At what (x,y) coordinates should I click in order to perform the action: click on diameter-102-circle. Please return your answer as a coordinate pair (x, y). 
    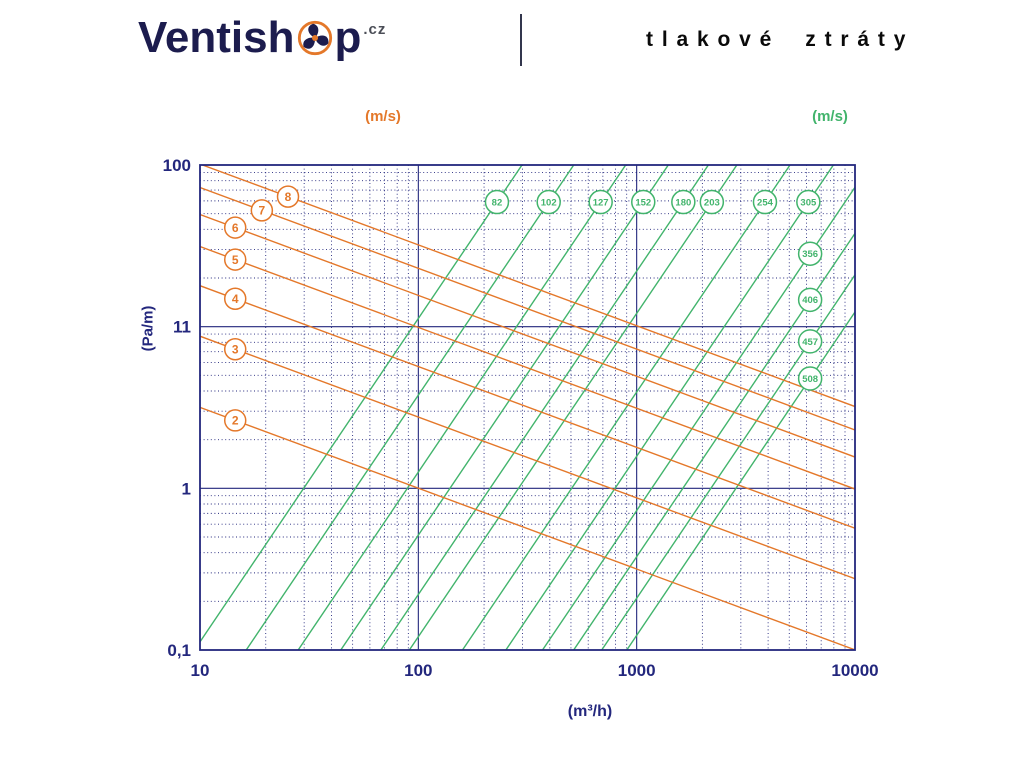
    Looking at the image, I should click on (548, 202).